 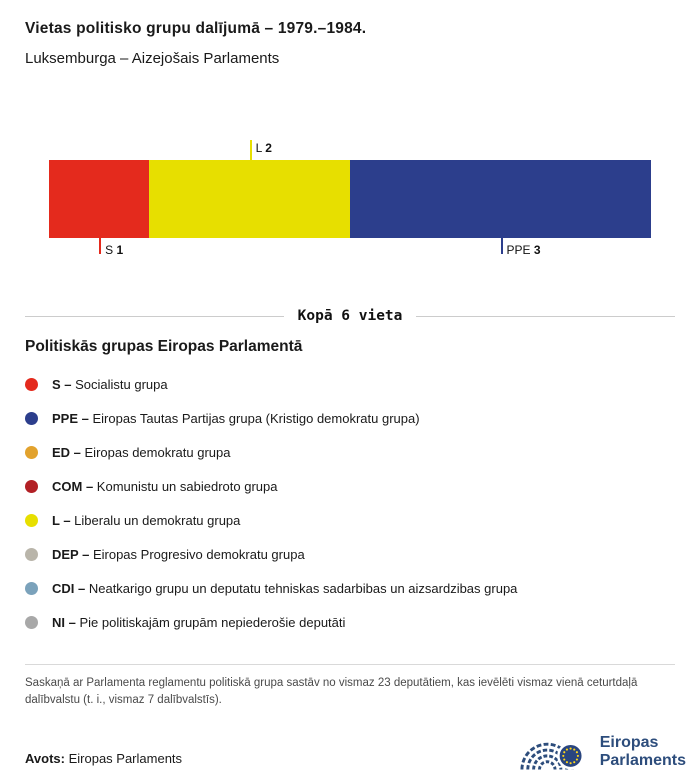 I want to click on total-seats-row: Kopā 6 vieta, so click(x=350, y=316).